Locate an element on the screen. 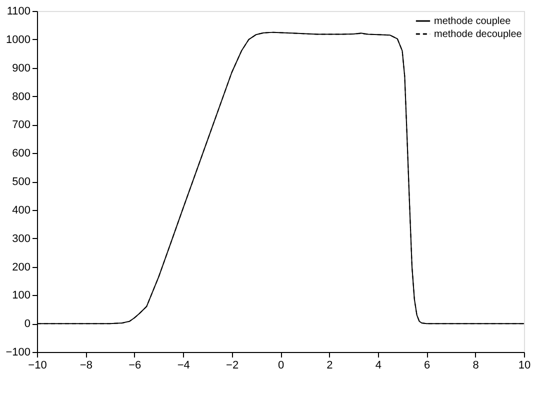 This screenshot has width=536, height=396. y-tick-label: 800 is located at coordinates (21, 96).